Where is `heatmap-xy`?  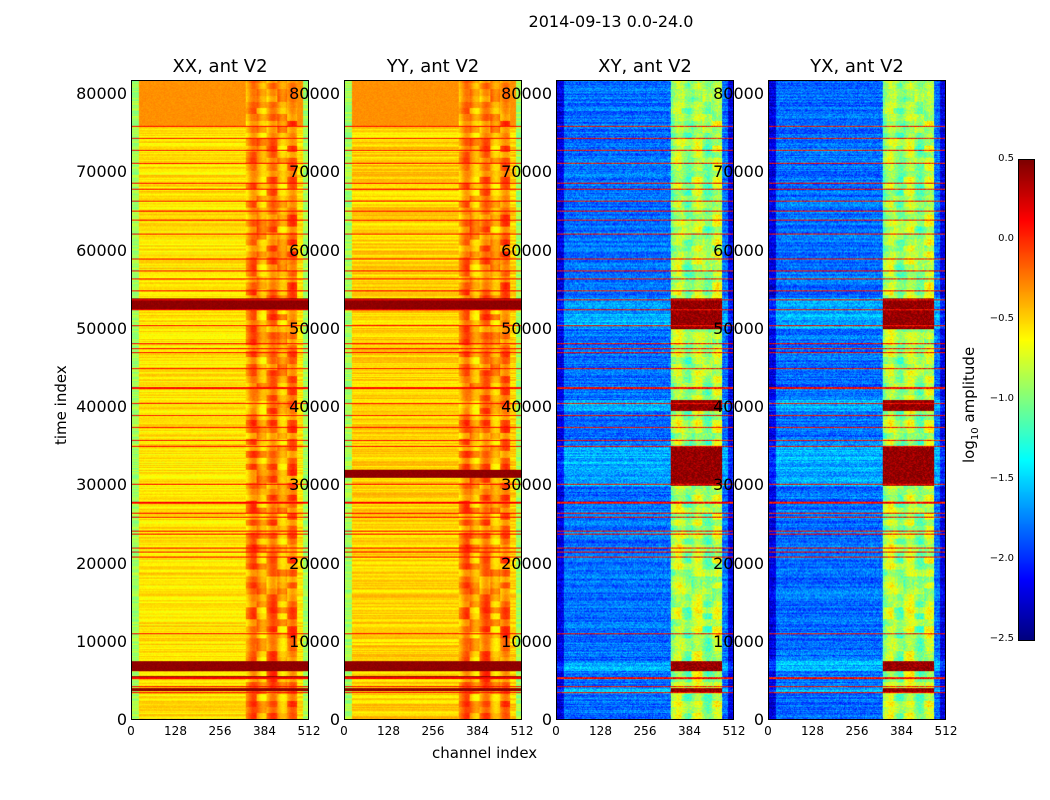 heatmap-xy is located at coordinates (645, 400).